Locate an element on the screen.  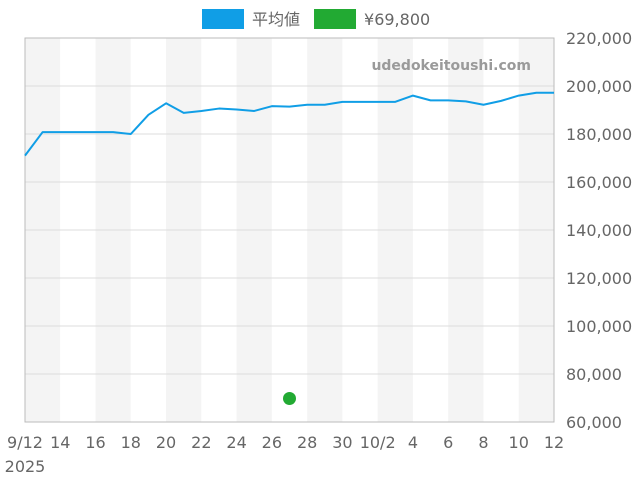
legend: 平均値 ¥69,800 is located at coordinates (316, 19).